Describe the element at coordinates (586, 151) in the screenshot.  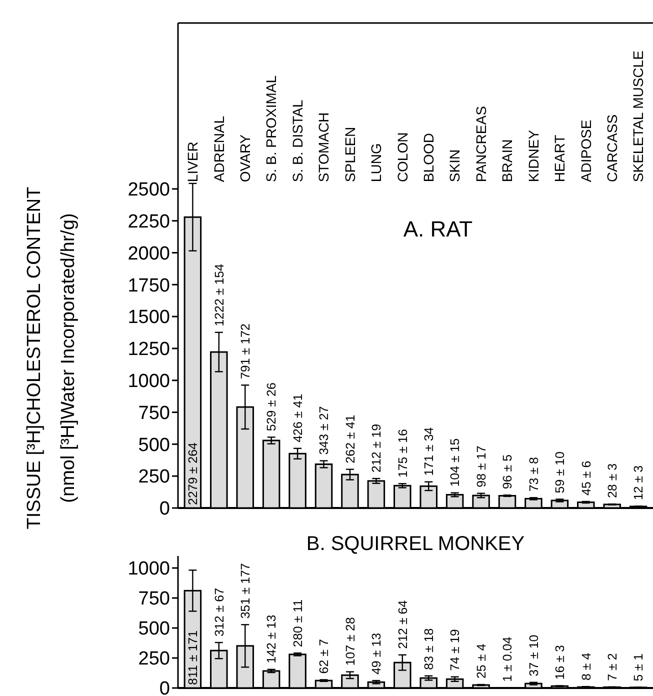
I see `x-tick-label: ADIPOSE` at that location.